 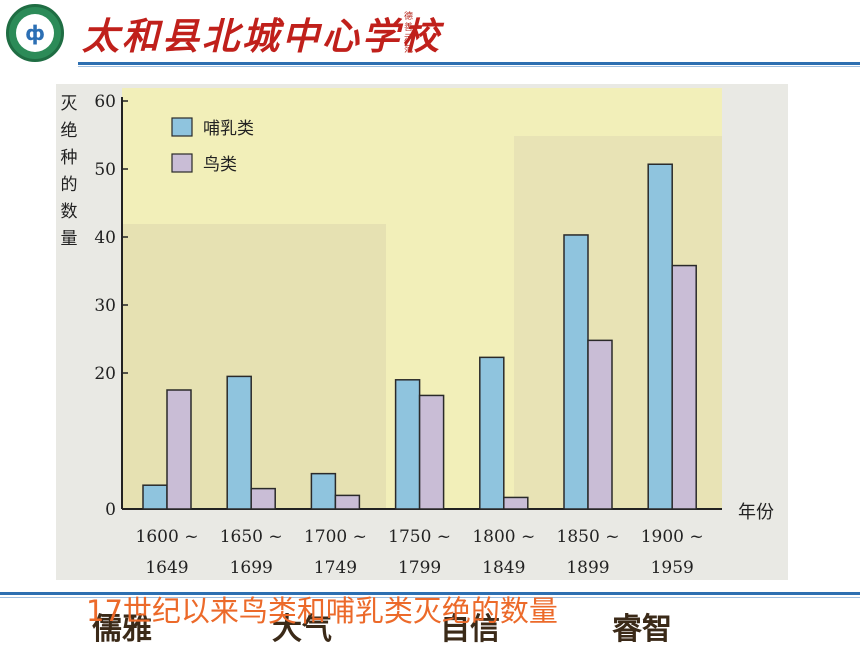 What do you see at coordinates (228, 129) in the screenshot?
I see `legend-label: 哺乳类` at bounding box center [228, 129].